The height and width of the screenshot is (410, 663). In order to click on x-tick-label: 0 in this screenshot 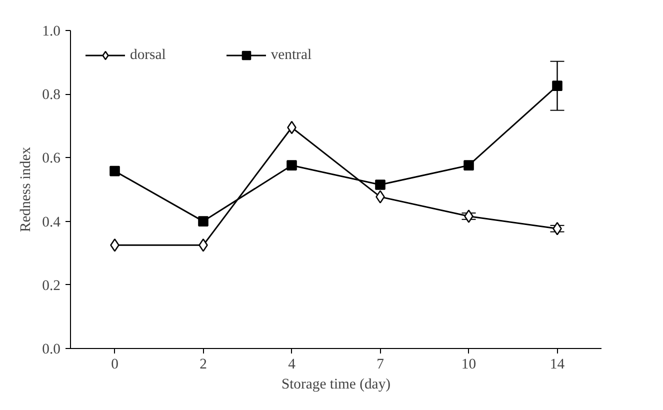, I will do `click(114, 364)`.